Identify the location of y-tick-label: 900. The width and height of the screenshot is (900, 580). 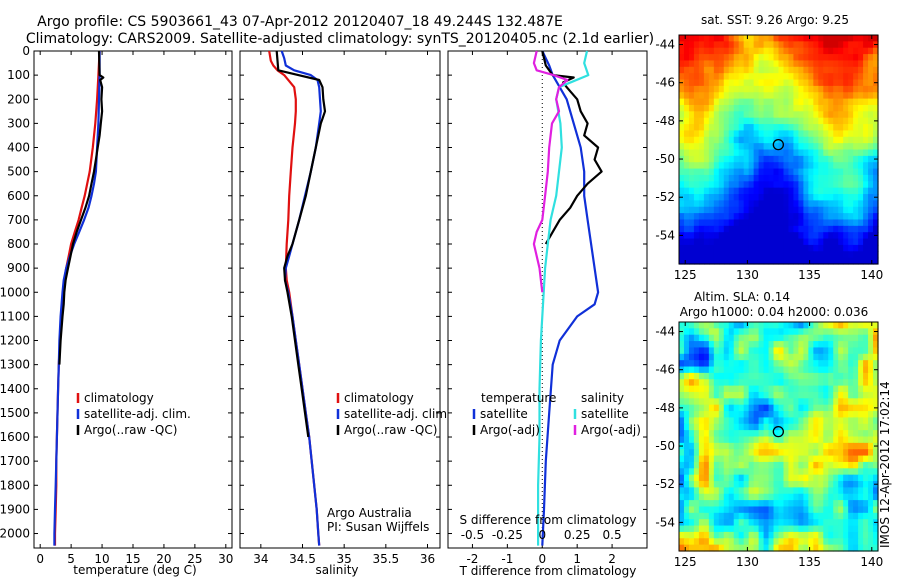
(18, 268).